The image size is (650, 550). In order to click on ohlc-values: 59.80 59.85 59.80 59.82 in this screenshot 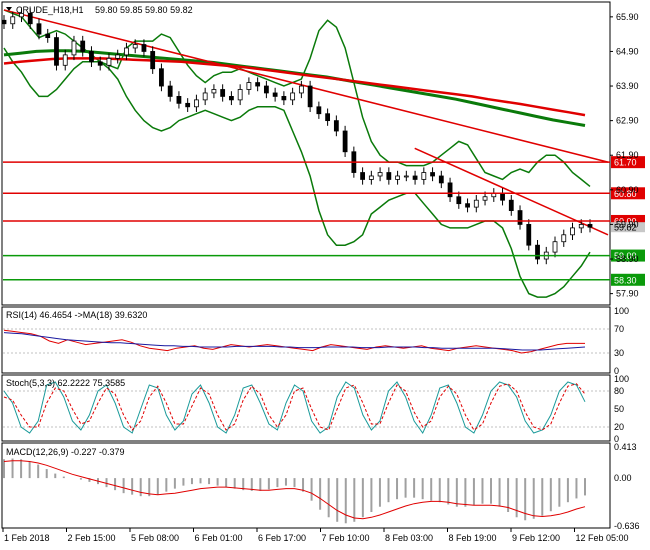, I will do `click(144, 10)`.